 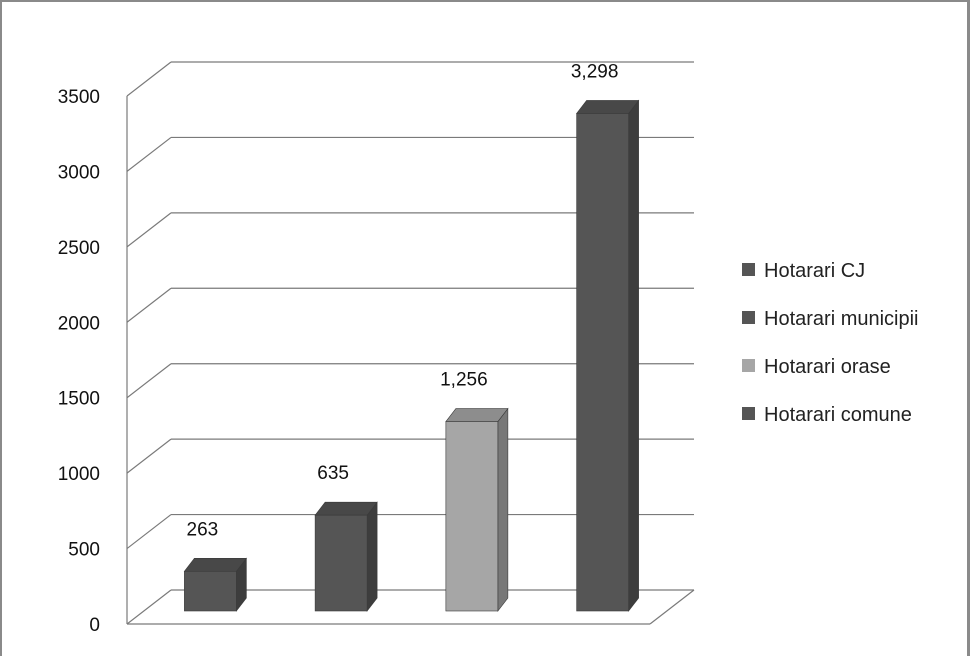 I want to click on y-tick-label: 0, so click(x=94, y=625).